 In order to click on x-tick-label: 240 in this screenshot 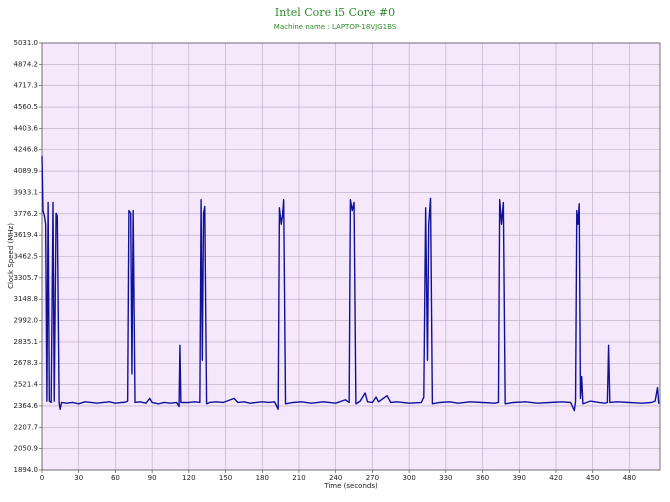, I will do `click(335, 478)`.